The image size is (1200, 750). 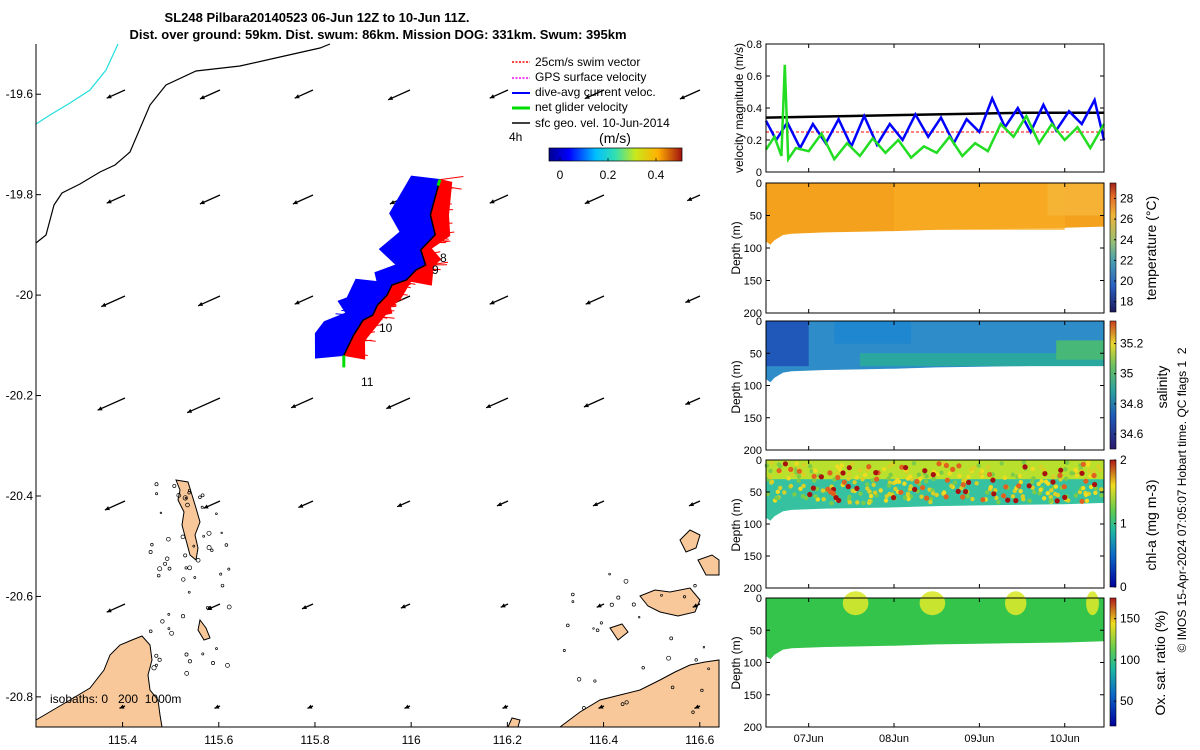 What do you see at coordinates (756, 217) in the screenshot?
I see `y-tick-label: 50` at bounding box center [756, 217].